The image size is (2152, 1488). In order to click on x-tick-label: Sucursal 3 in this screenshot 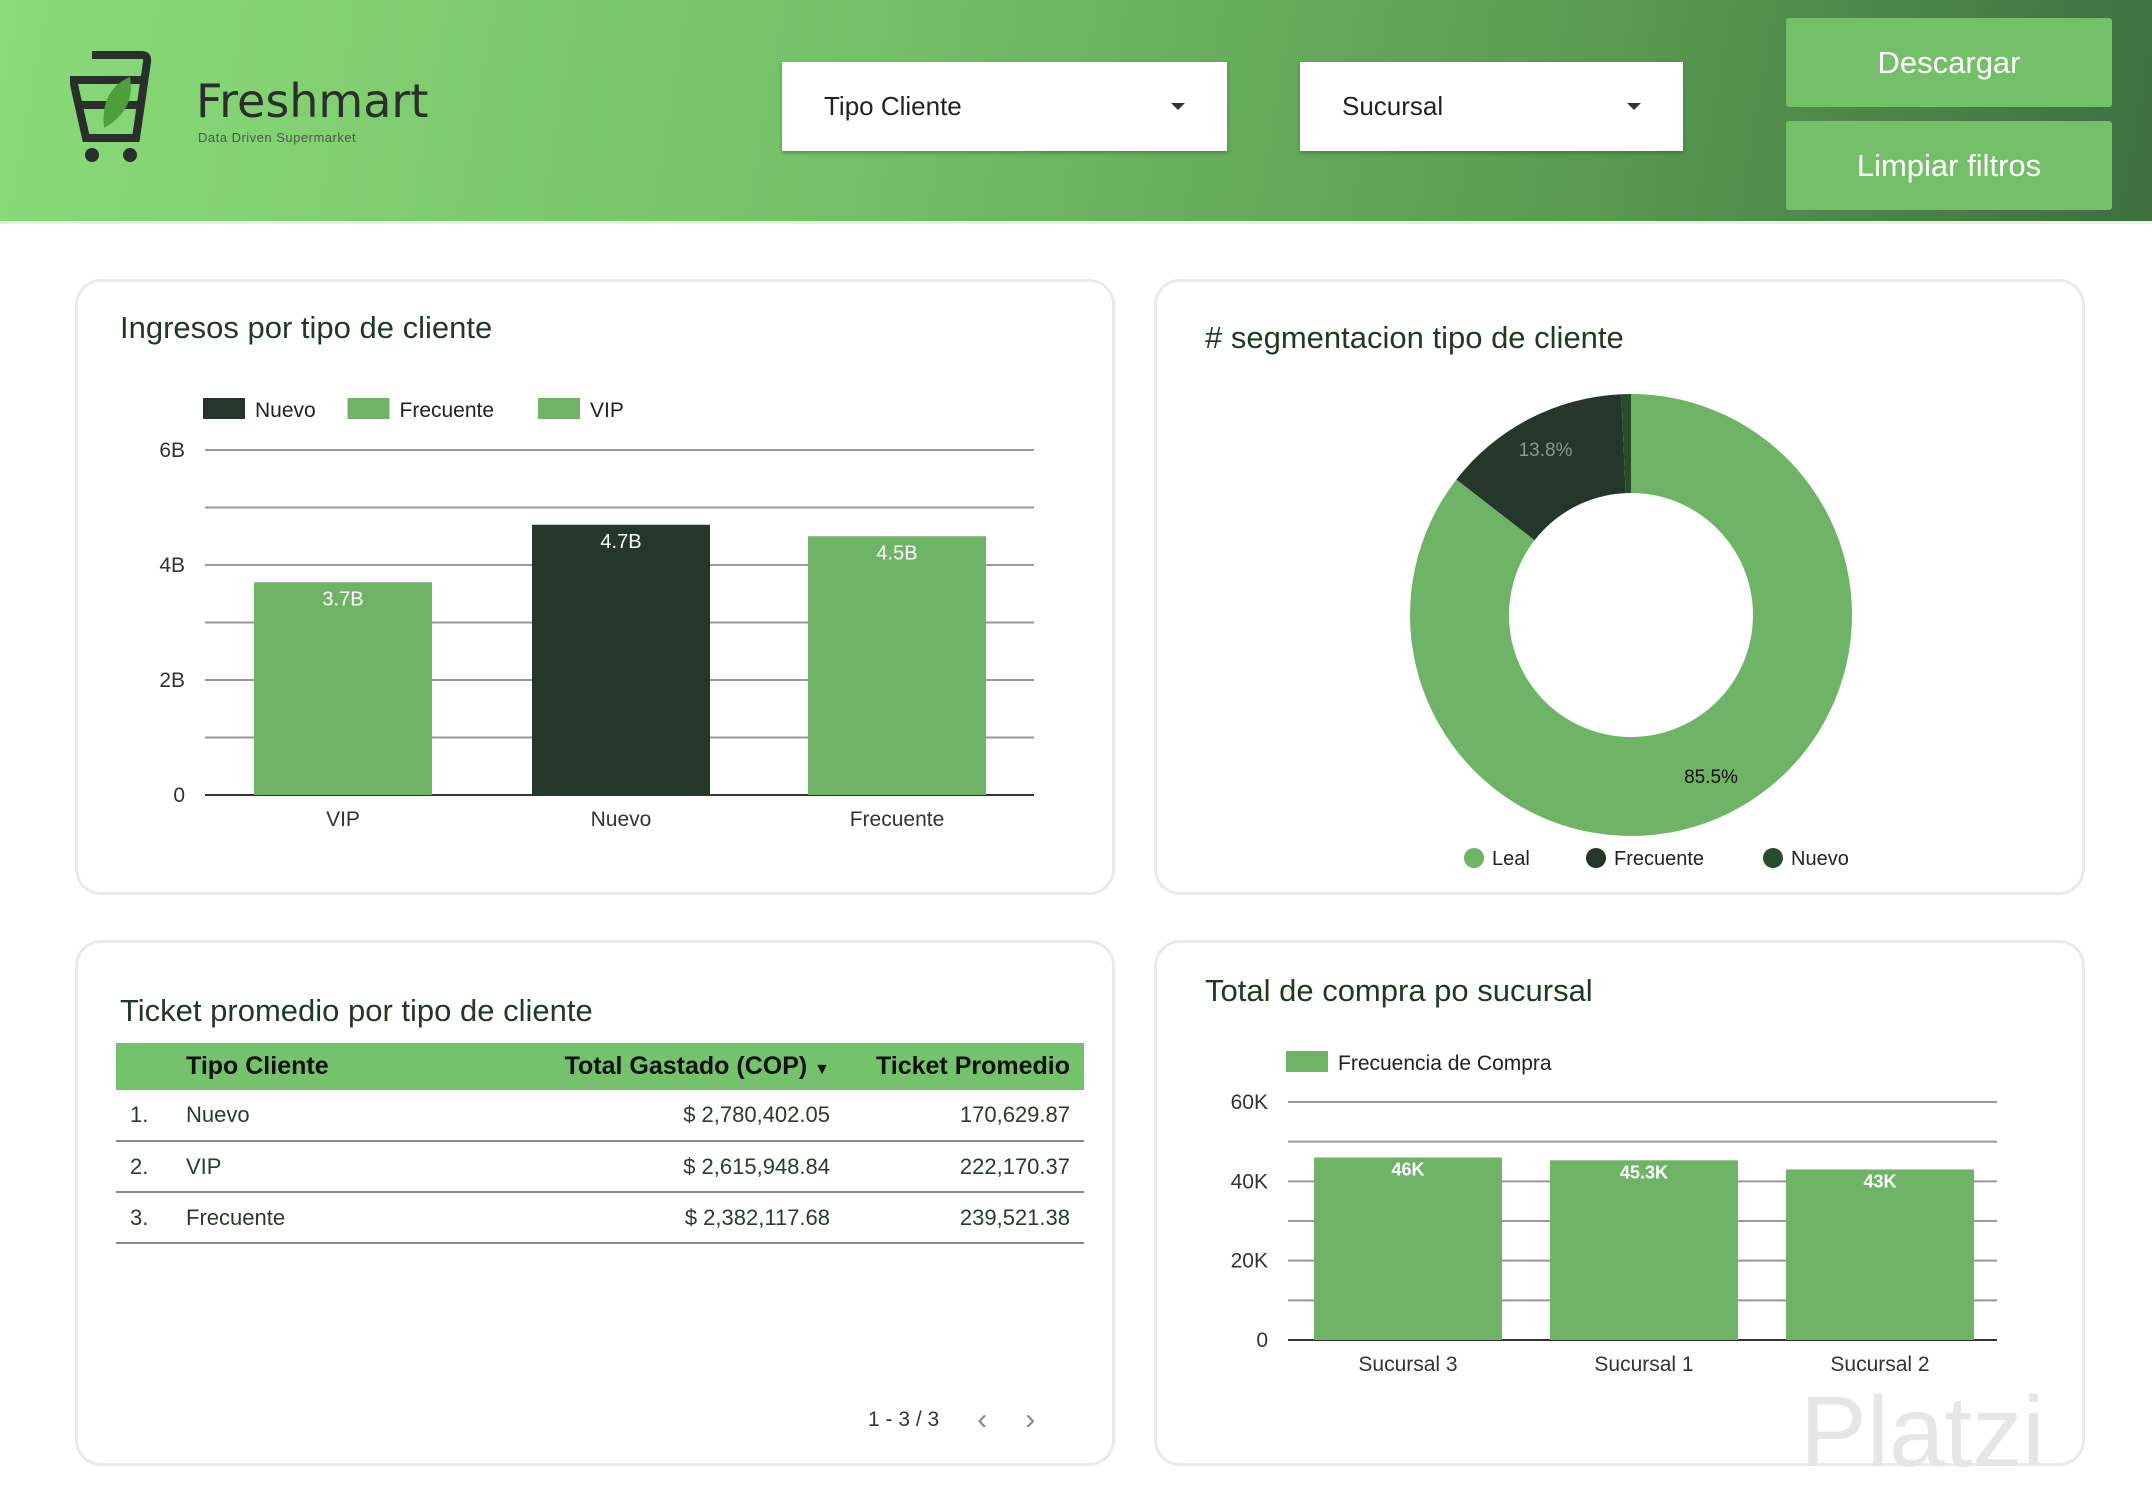, I will do `click(1407, 1364)`.